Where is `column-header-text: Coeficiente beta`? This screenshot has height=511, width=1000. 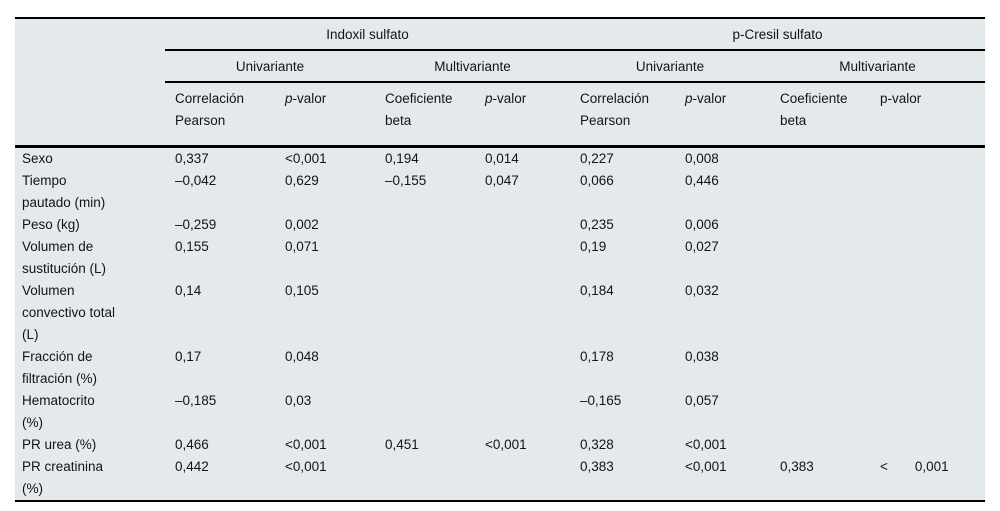
column-header-text: Coeficiente beta is located at coordinates (814, 109).